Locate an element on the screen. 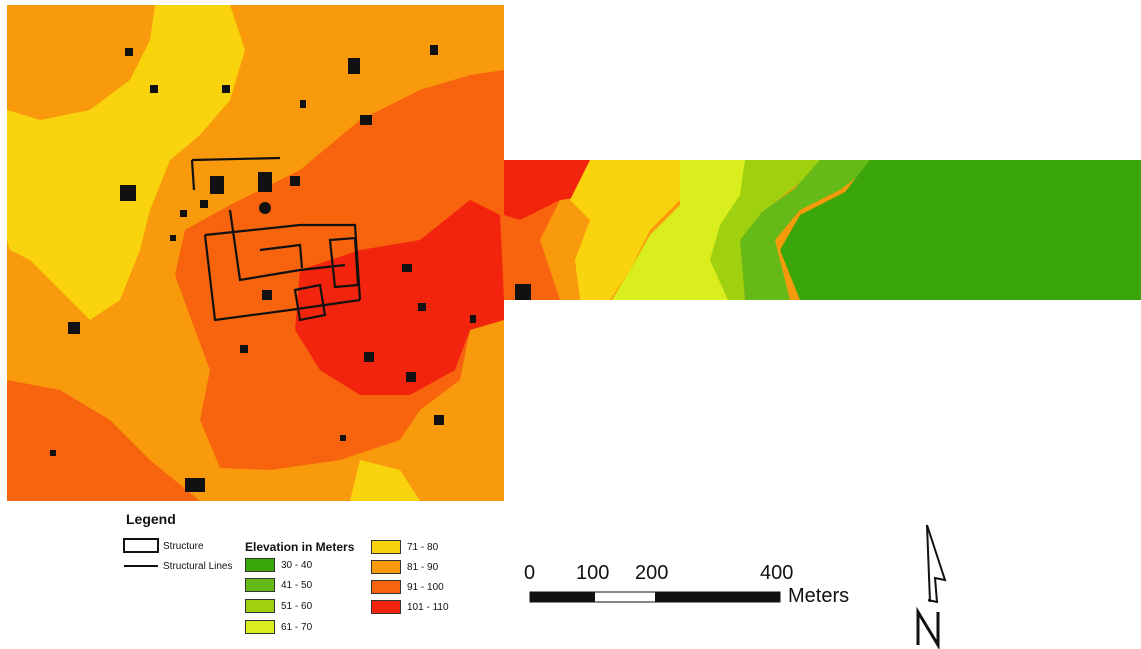  scale-tick-100: 100 is located at coordinates (593, 573).